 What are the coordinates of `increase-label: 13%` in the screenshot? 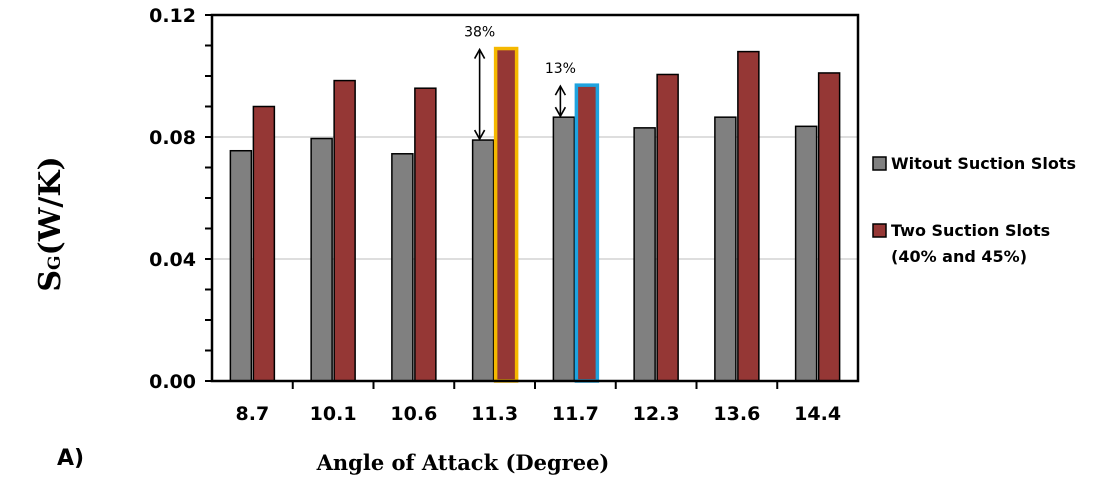 It's located at (560, 69).